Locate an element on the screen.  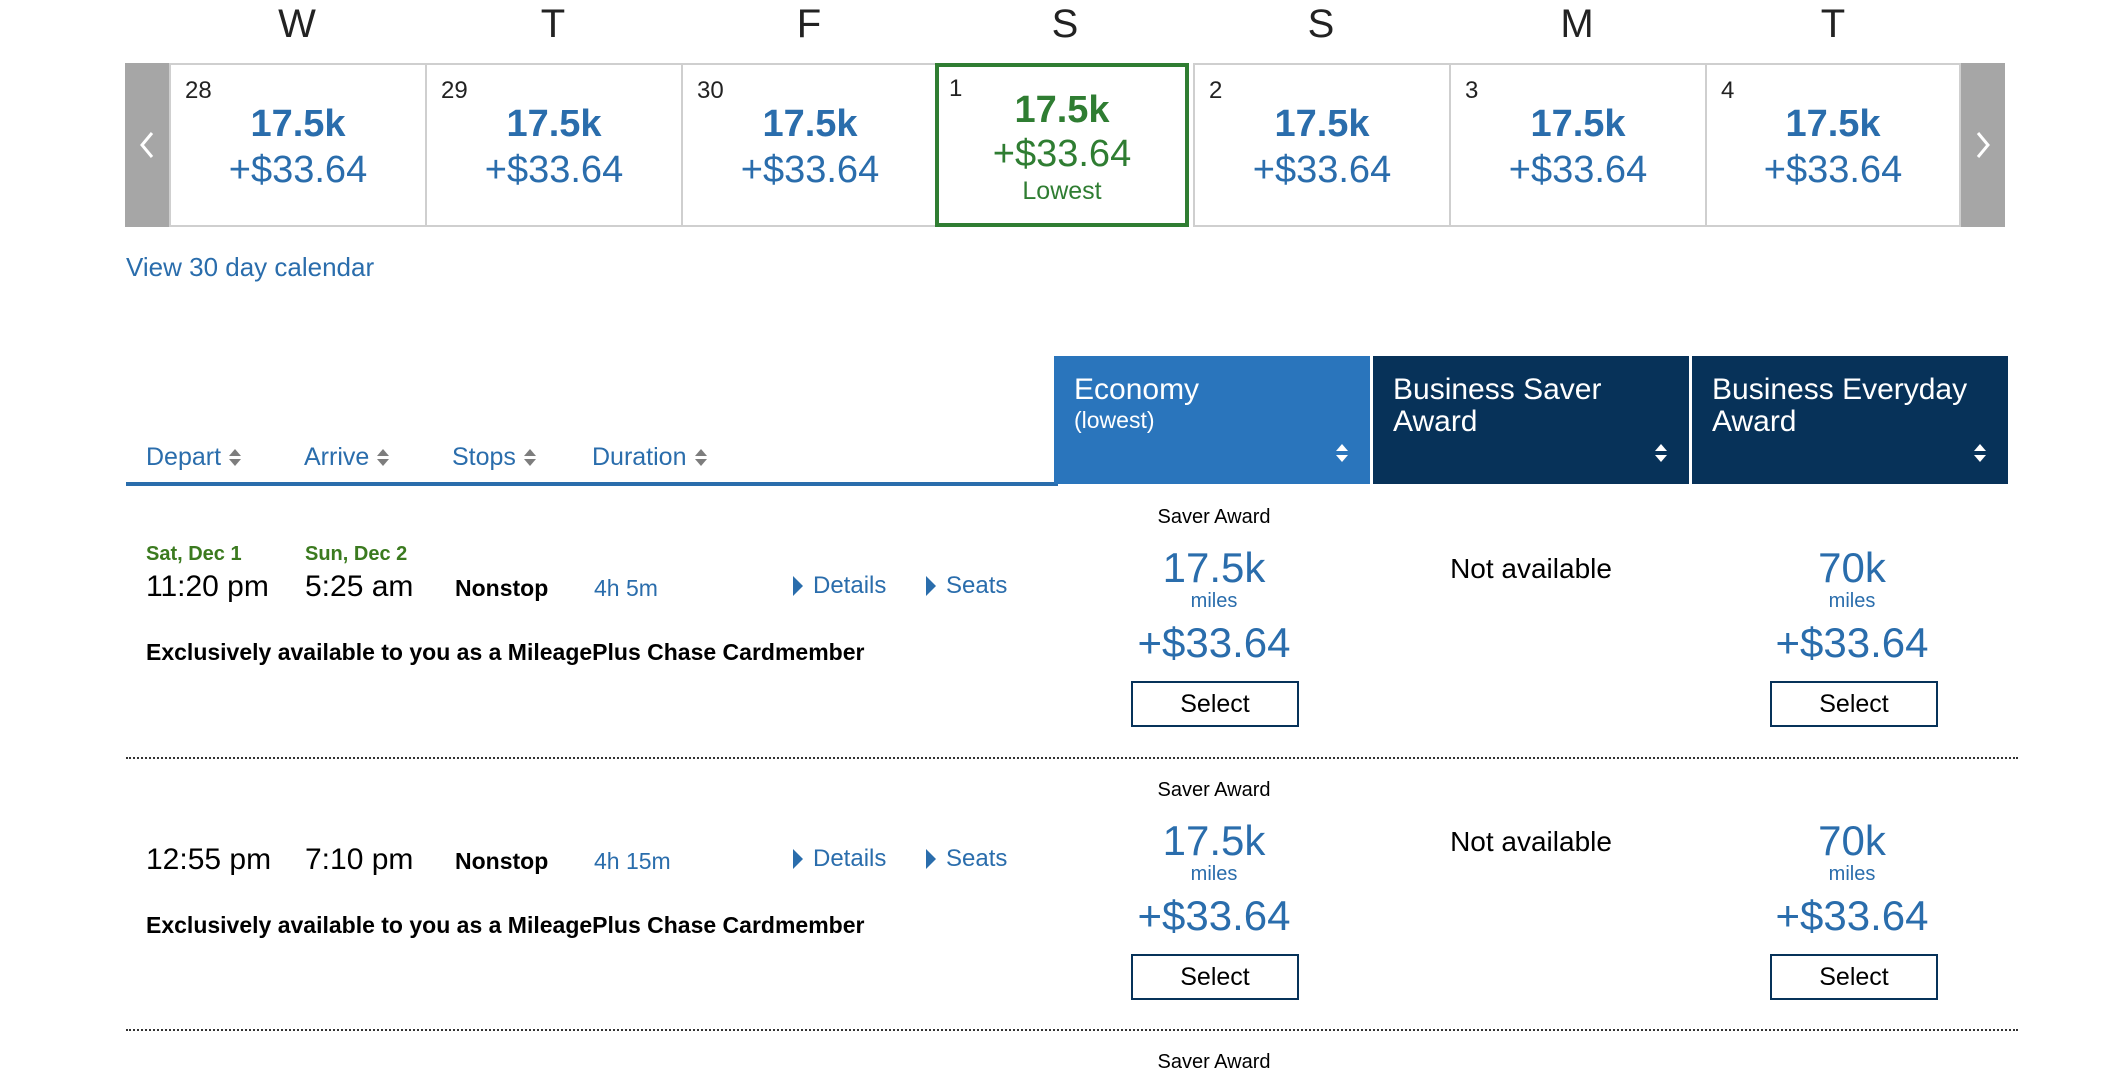
sort-arrive: Arrive is located at coordinates (347, 457).